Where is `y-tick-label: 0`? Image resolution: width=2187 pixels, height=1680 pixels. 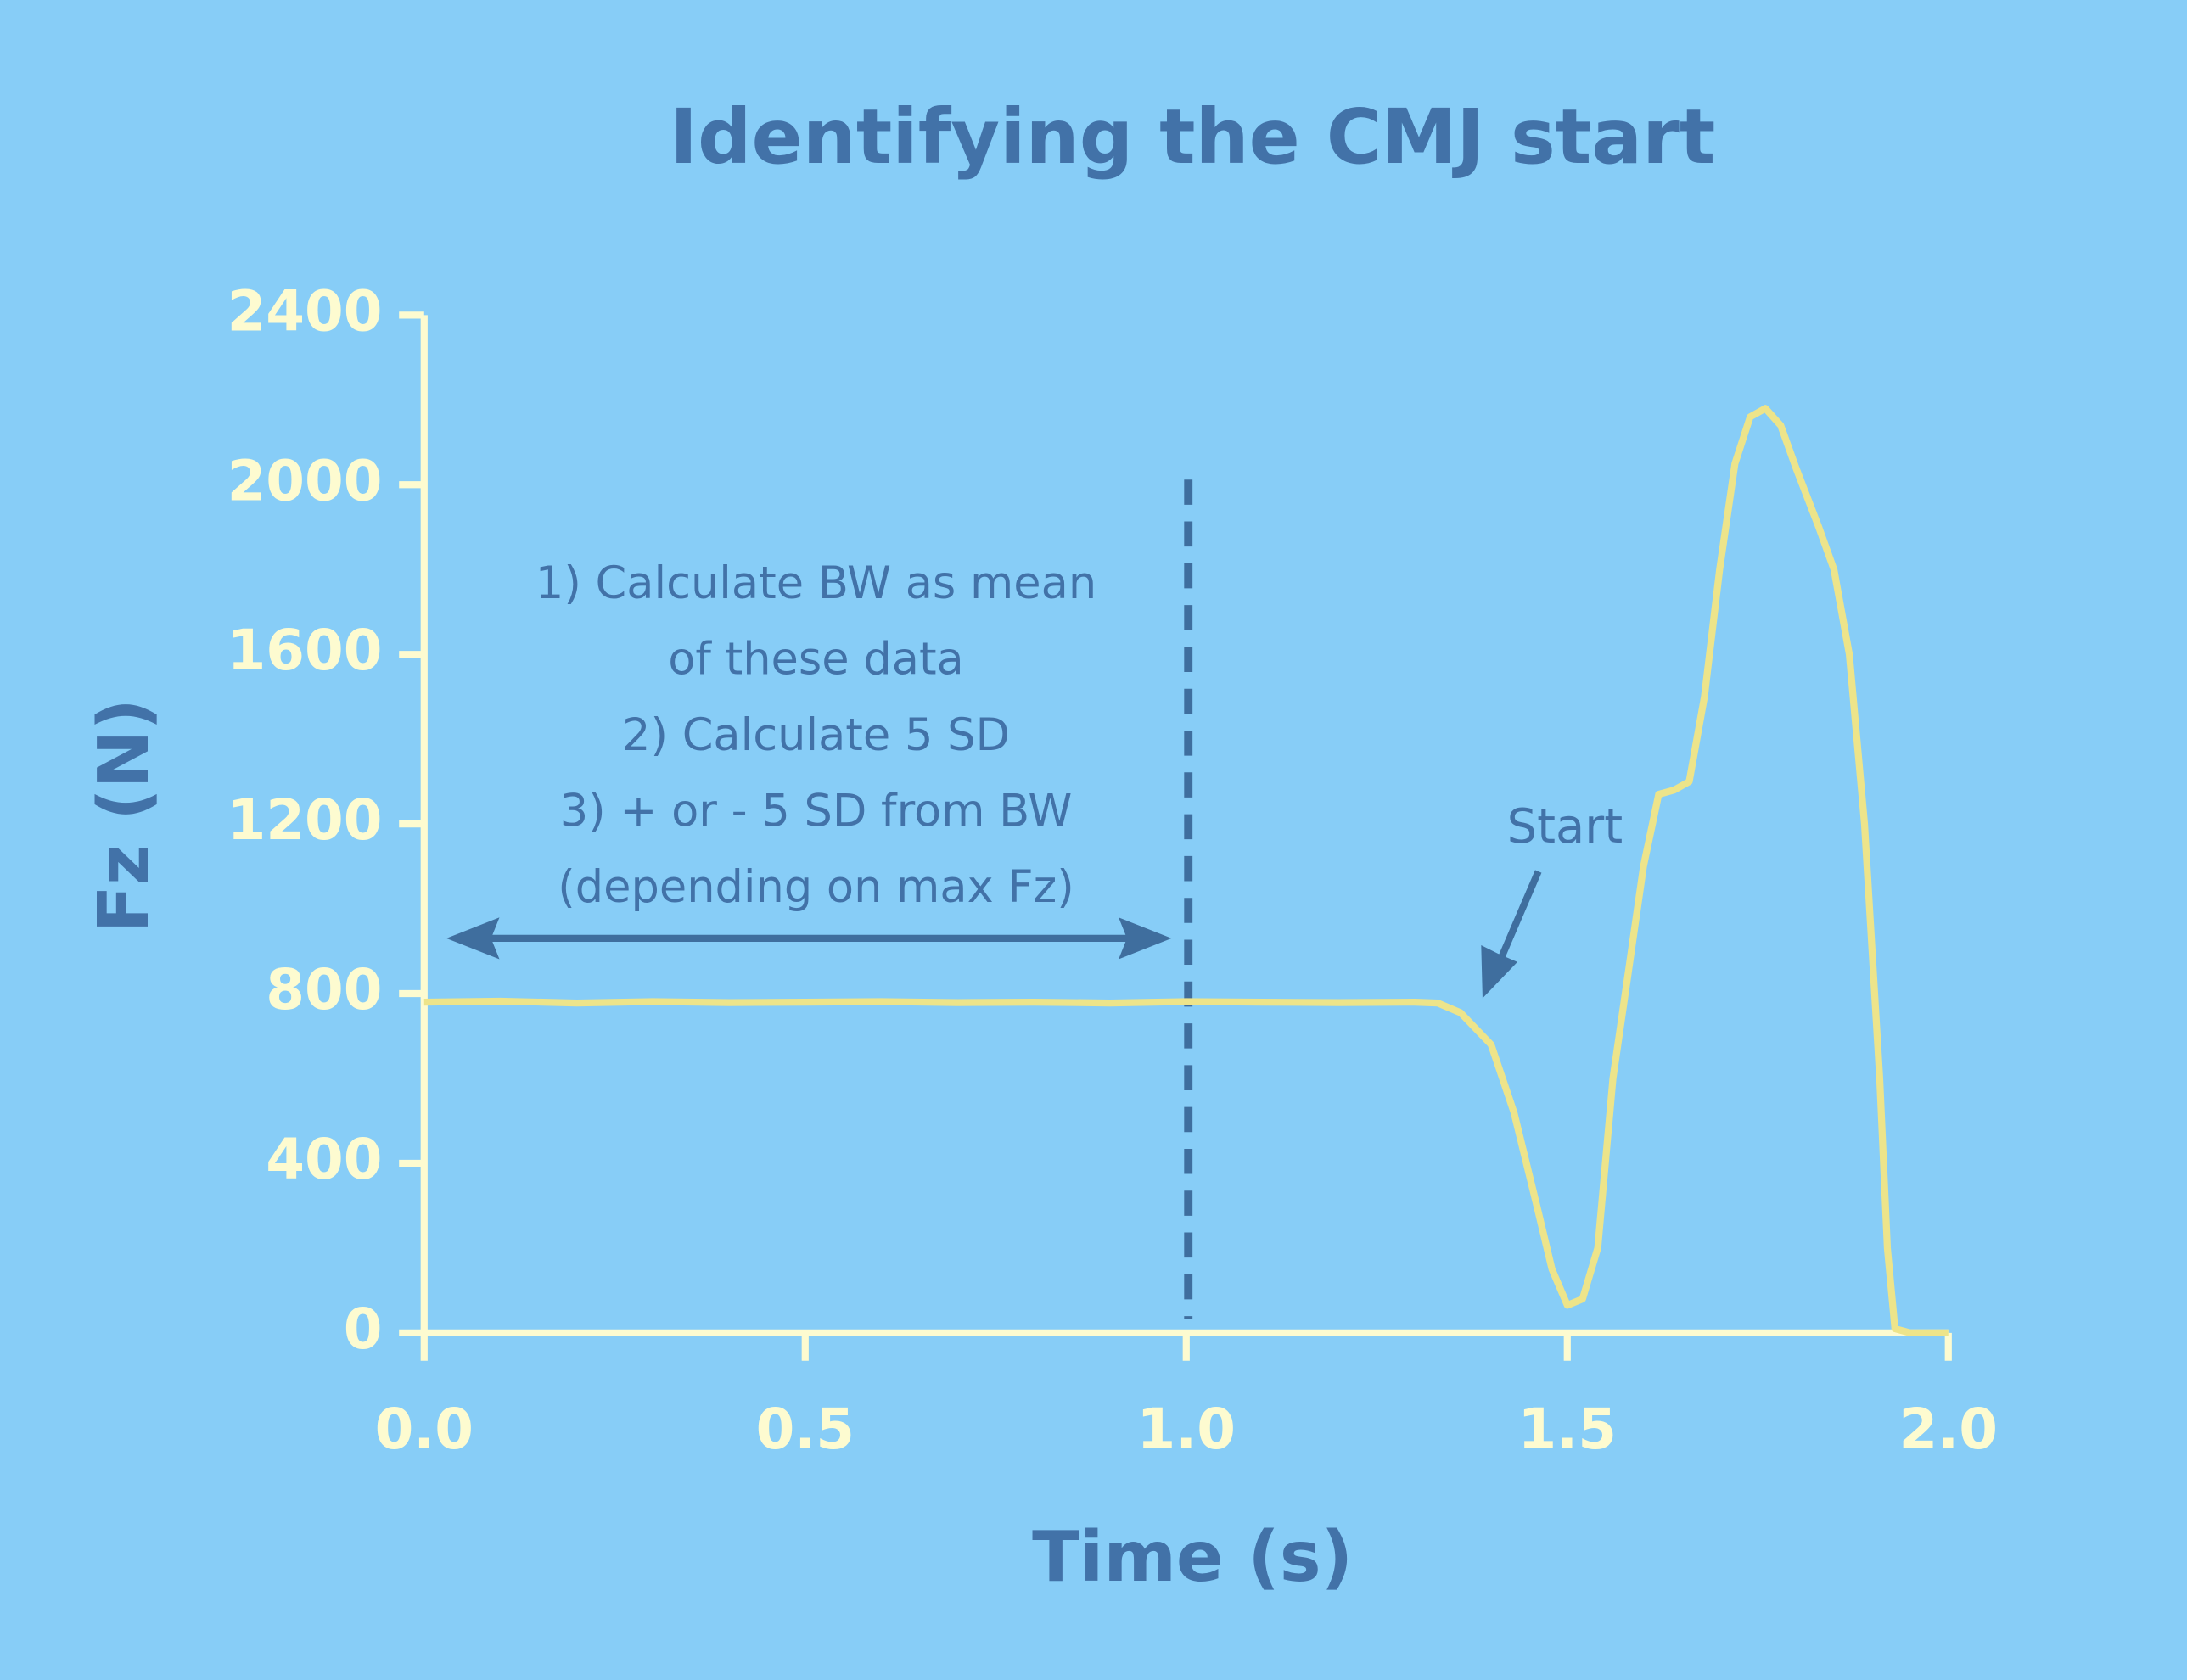 y-tick-label: 0 is located at coordinates (363, 1329).